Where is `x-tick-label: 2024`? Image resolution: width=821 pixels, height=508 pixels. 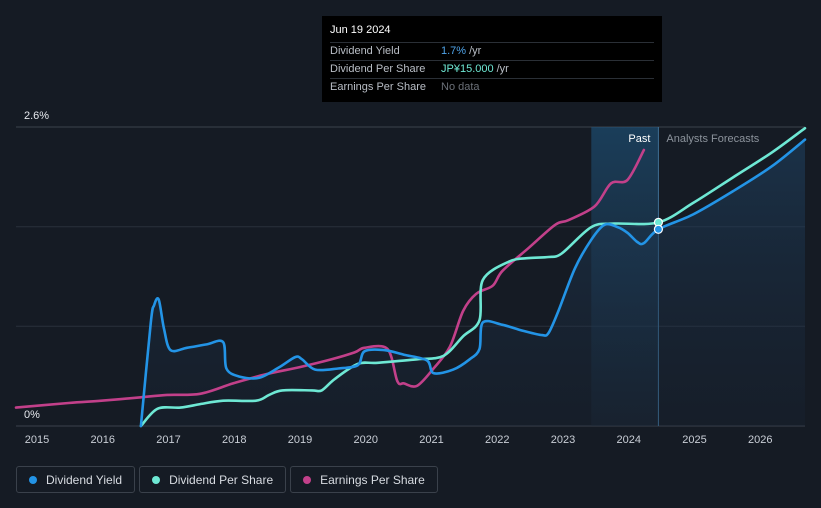
x-tick-label: 2024 is located at coordinates (629, 440).